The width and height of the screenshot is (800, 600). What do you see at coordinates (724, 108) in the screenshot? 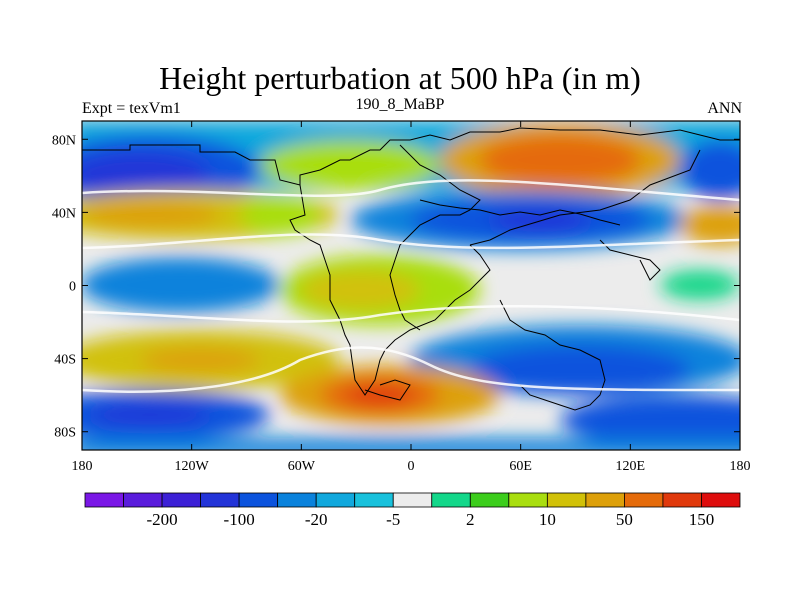
I see `season-label: ANN` at bounding box center [724, 108].